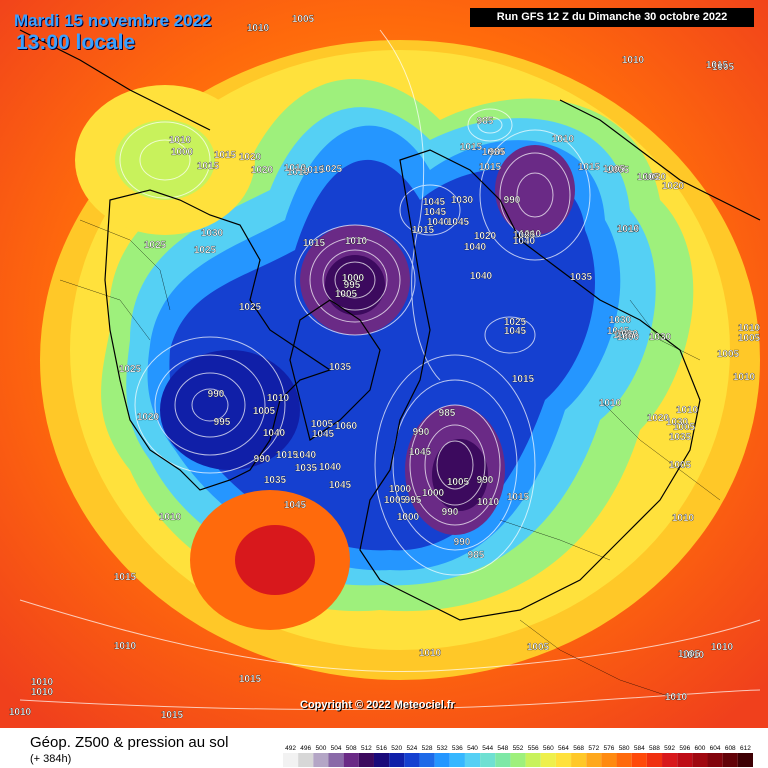 The width and height of the screenshot is (768, 768). What do you see at coordinates (460, 475) in the screenshot?
I see `low-core-siberia-inner` at bounding box center [460, 475].